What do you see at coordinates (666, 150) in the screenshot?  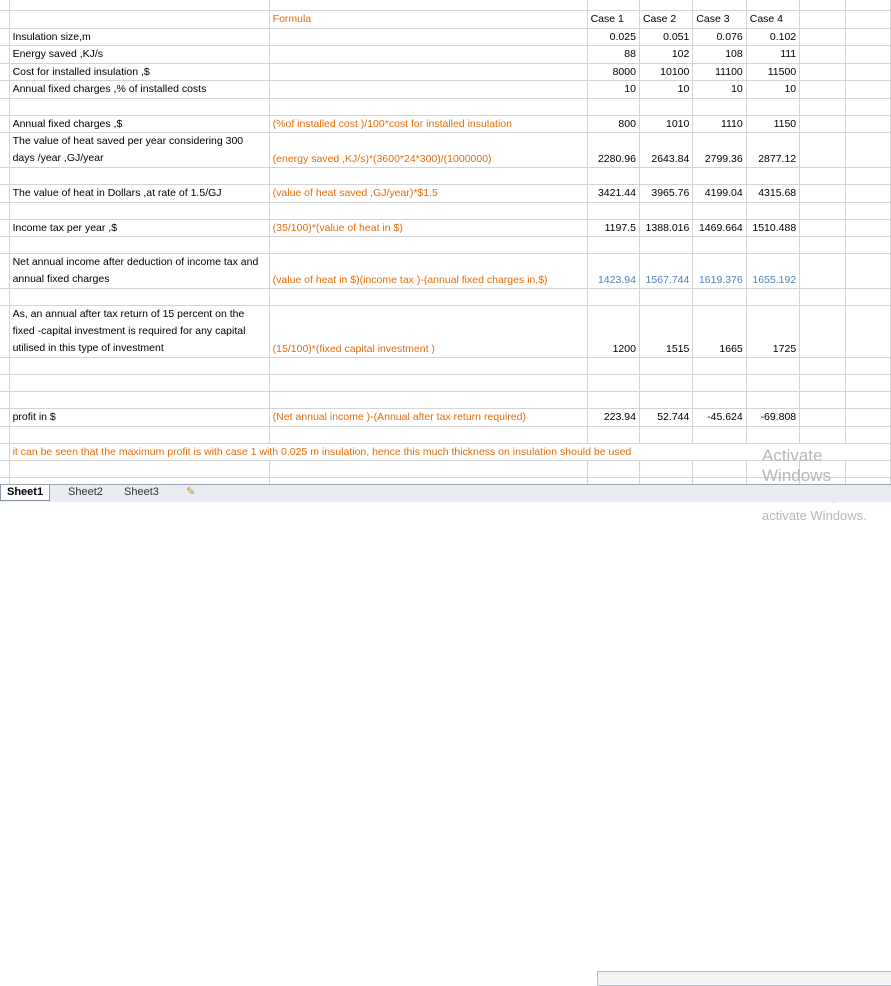 I see `value-cell: 2643.84` at bounding box center [666, 150].